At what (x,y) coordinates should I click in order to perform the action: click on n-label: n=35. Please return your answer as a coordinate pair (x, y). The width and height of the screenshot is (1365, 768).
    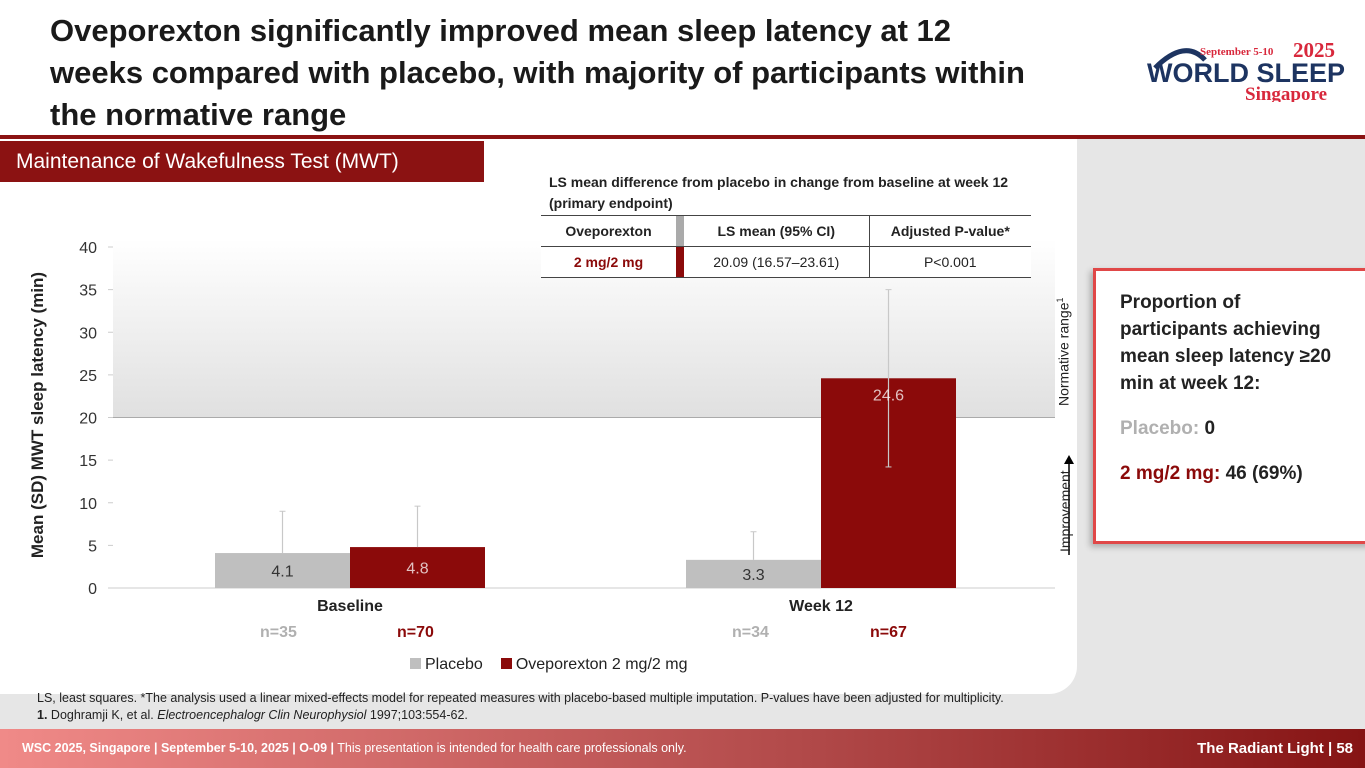
    Looking at the image, I should click on (278, 632).